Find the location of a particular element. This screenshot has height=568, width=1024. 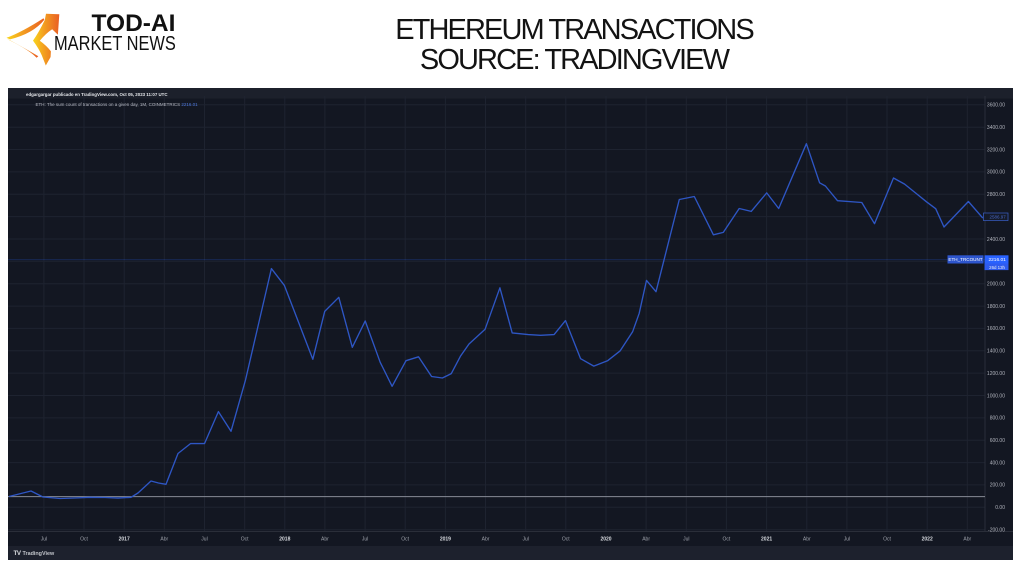

svg-text: 800.00 is located at coordinates (998, 419).